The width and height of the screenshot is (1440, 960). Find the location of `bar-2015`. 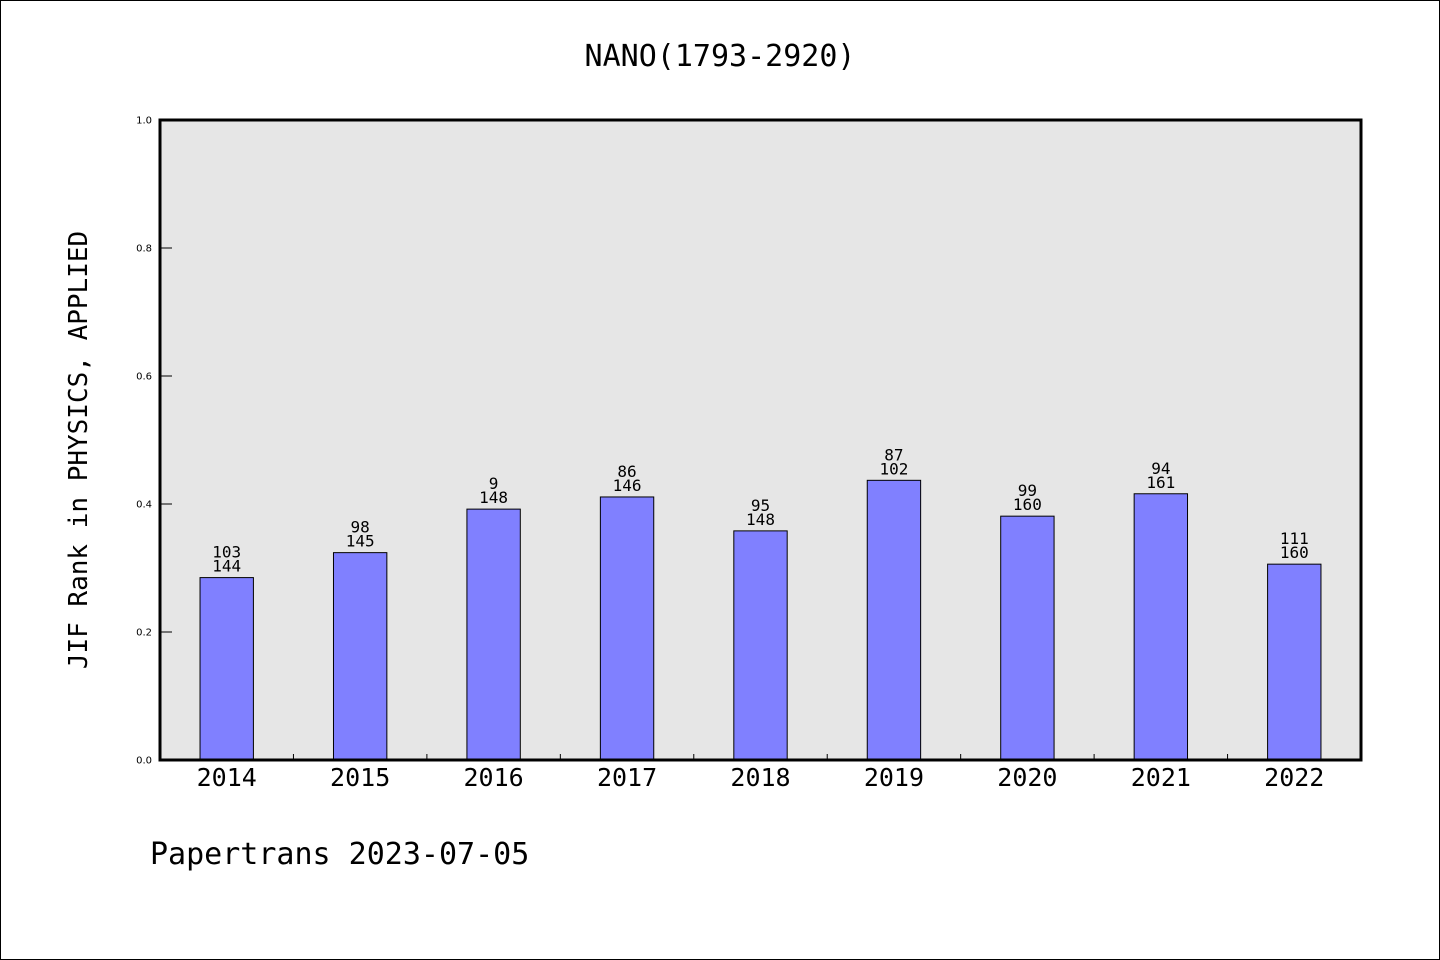

bar-2015 is located at coordinates (360, 656).